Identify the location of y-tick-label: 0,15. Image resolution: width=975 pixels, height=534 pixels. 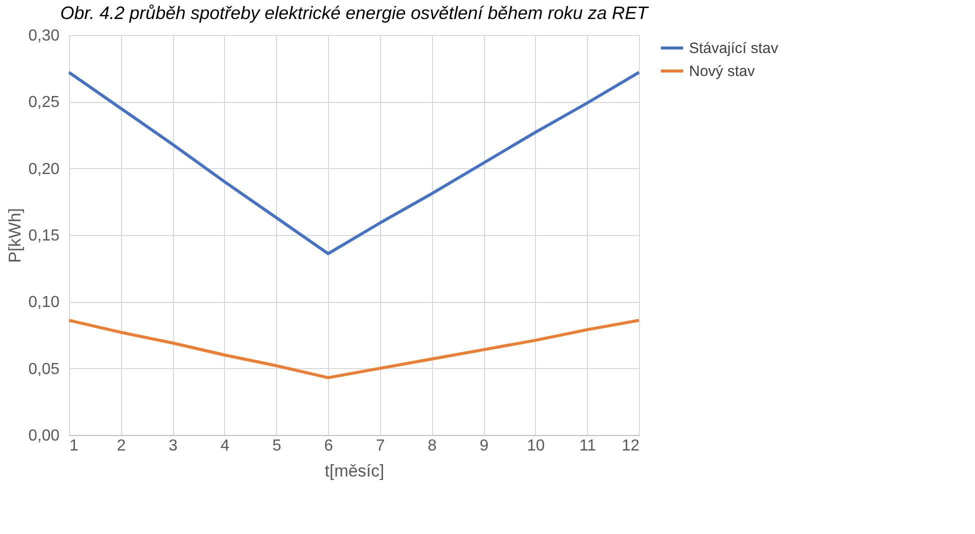
(44, 236).